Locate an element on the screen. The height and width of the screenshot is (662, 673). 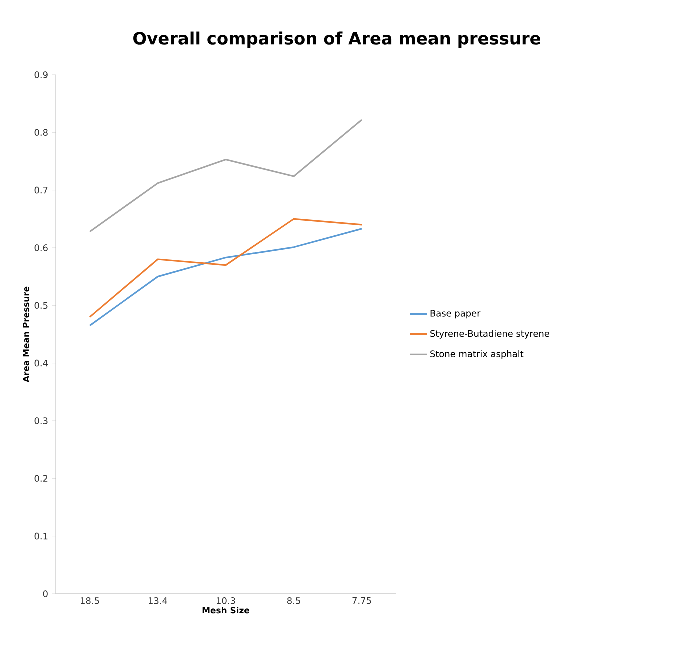
y-tick-label: 0 is located at coordinates (45, 594).